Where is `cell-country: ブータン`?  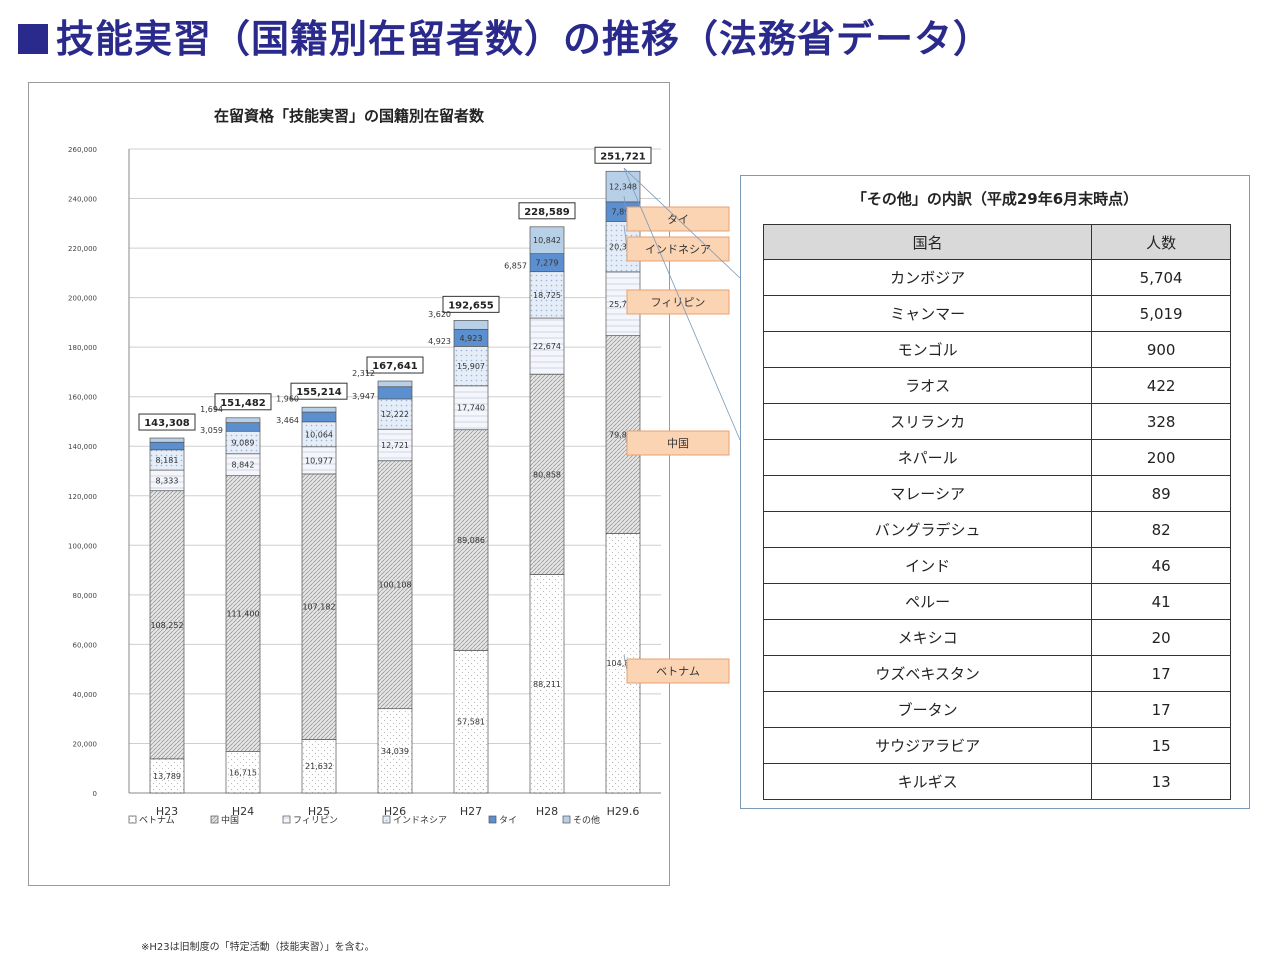 cell-country: ブータン is located at coordinates (927, 709).